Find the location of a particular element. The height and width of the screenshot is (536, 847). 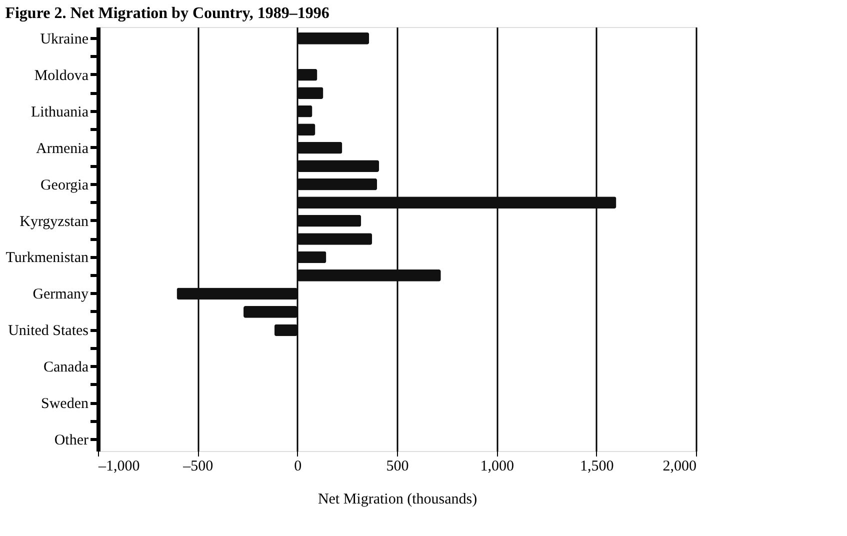

x-tick-label: 500 is located at coordinates (397, 466).